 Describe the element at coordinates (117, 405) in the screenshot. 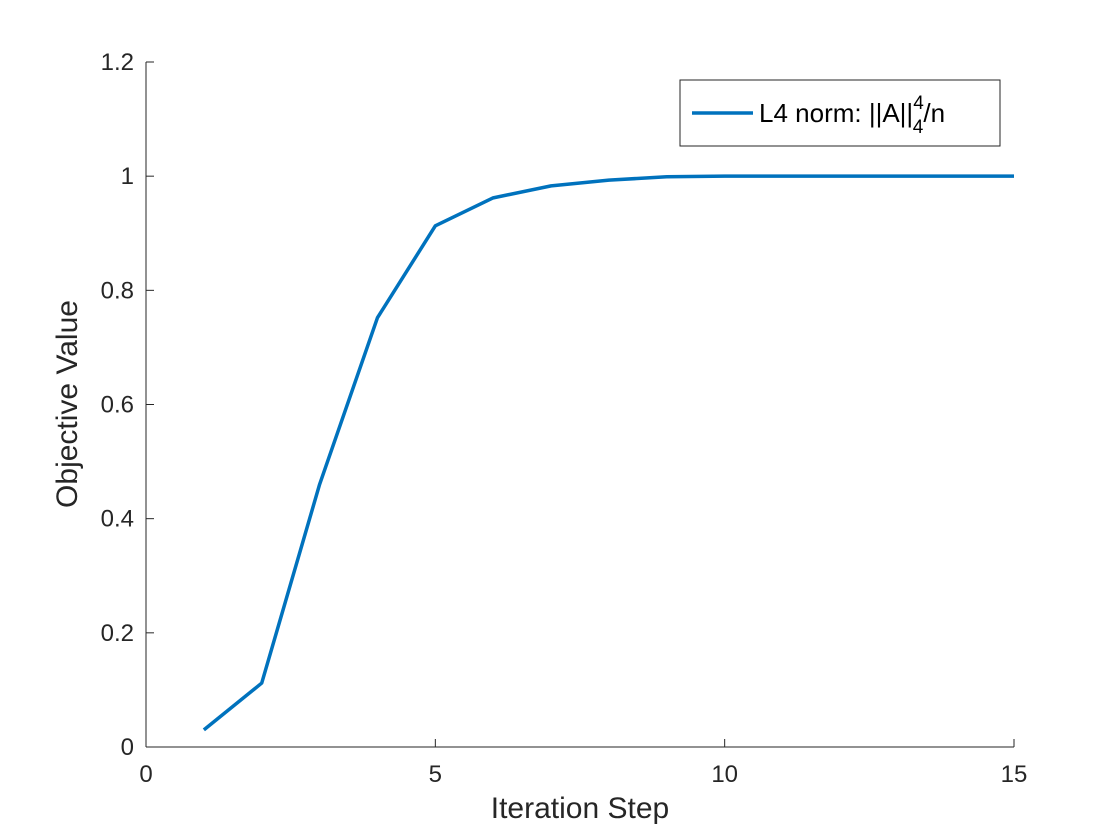

I see `y-tick-label: 0.6` at that location.